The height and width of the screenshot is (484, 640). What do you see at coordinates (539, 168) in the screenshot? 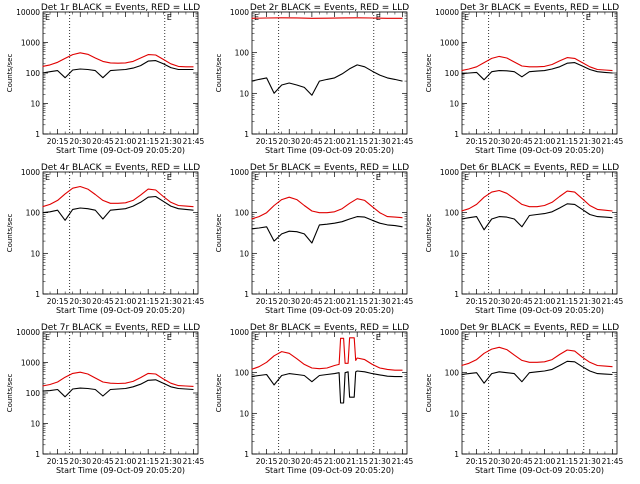
I see `chart-title: Det 6r BLACK = Events, RED = LLD` at bounding box center [539, 168].